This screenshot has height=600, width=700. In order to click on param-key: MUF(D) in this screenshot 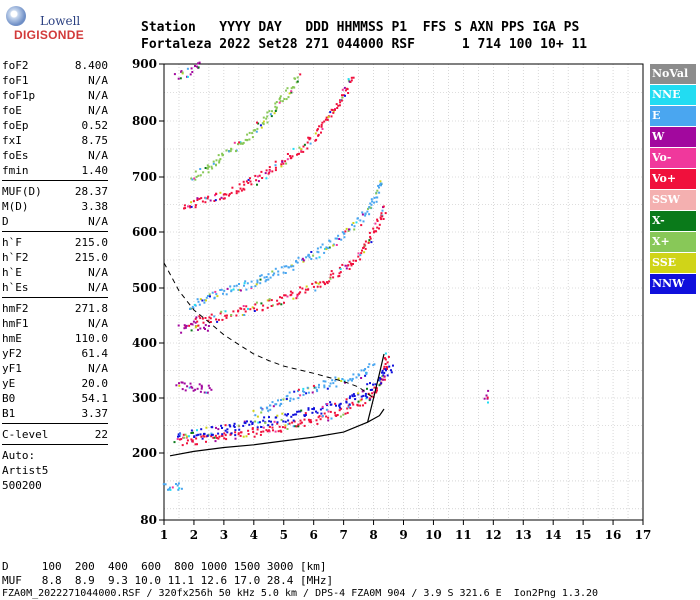, I will do `click(22, 191)`.